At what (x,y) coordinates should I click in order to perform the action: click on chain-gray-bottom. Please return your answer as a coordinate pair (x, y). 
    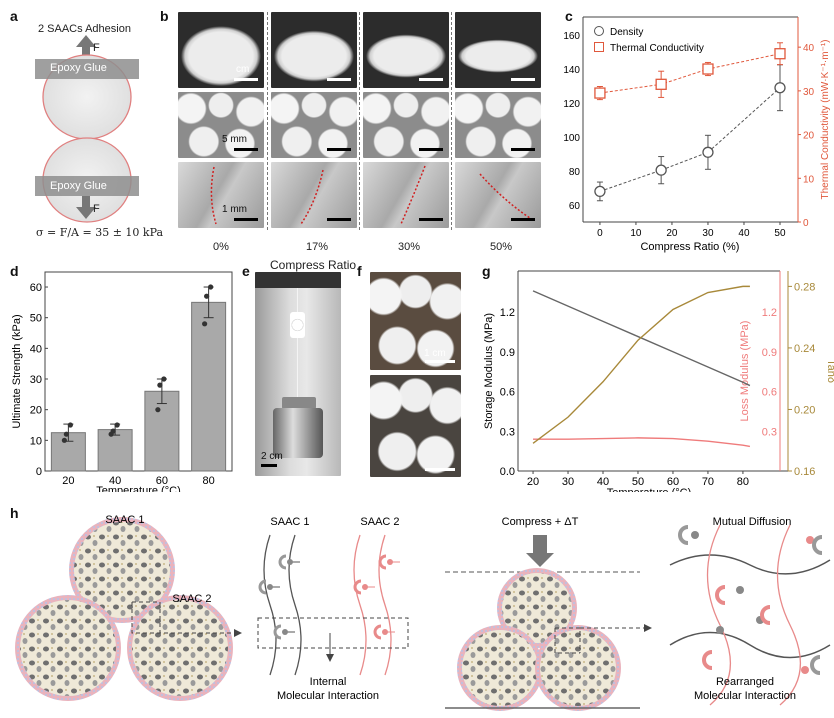
    Looking at the image, I should click on (750, 645).